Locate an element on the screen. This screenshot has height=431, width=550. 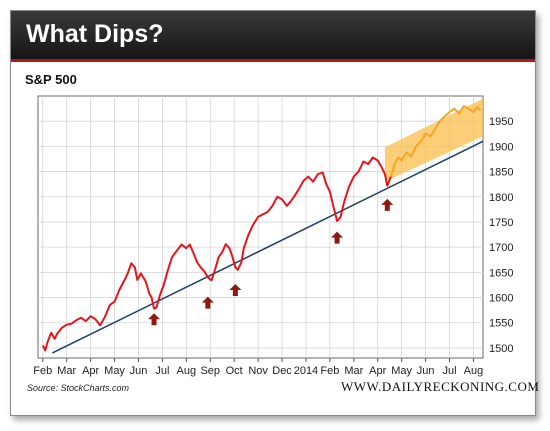
y-axis: 1500 1550 1600 1650 1700 1750 1800 1850 1900 1950 is located at coordinates (501, 235).